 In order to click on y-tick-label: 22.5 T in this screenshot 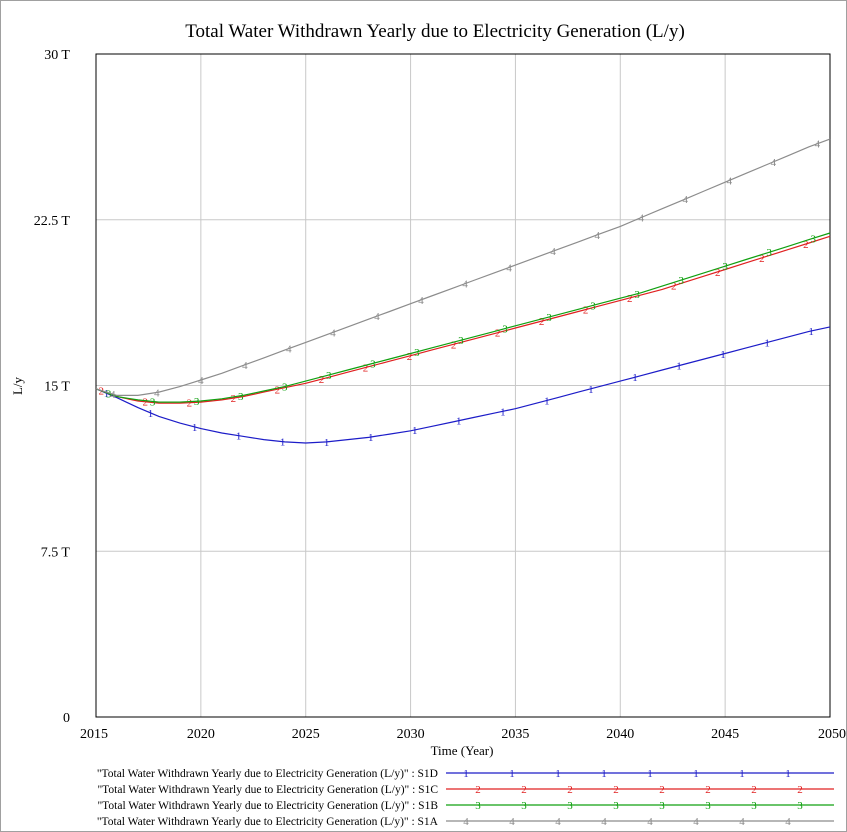, I will do `click(52, 221)`.